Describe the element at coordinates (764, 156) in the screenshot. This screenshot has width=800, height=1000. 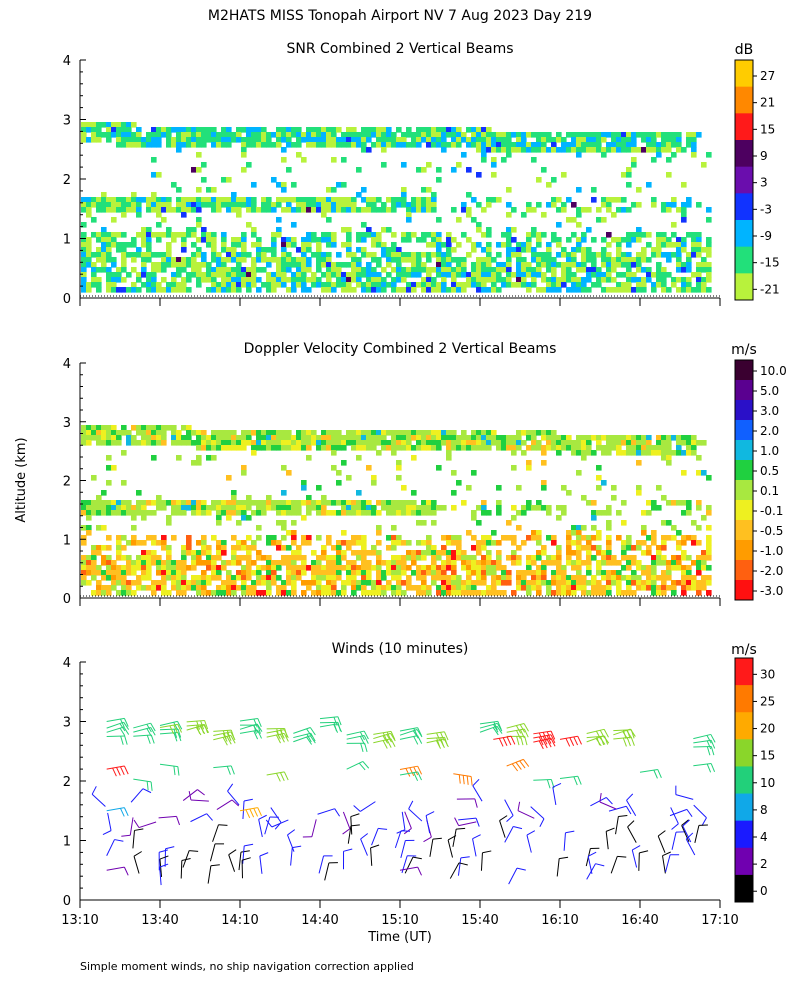
I see `colorbar-label: 9` at that location.